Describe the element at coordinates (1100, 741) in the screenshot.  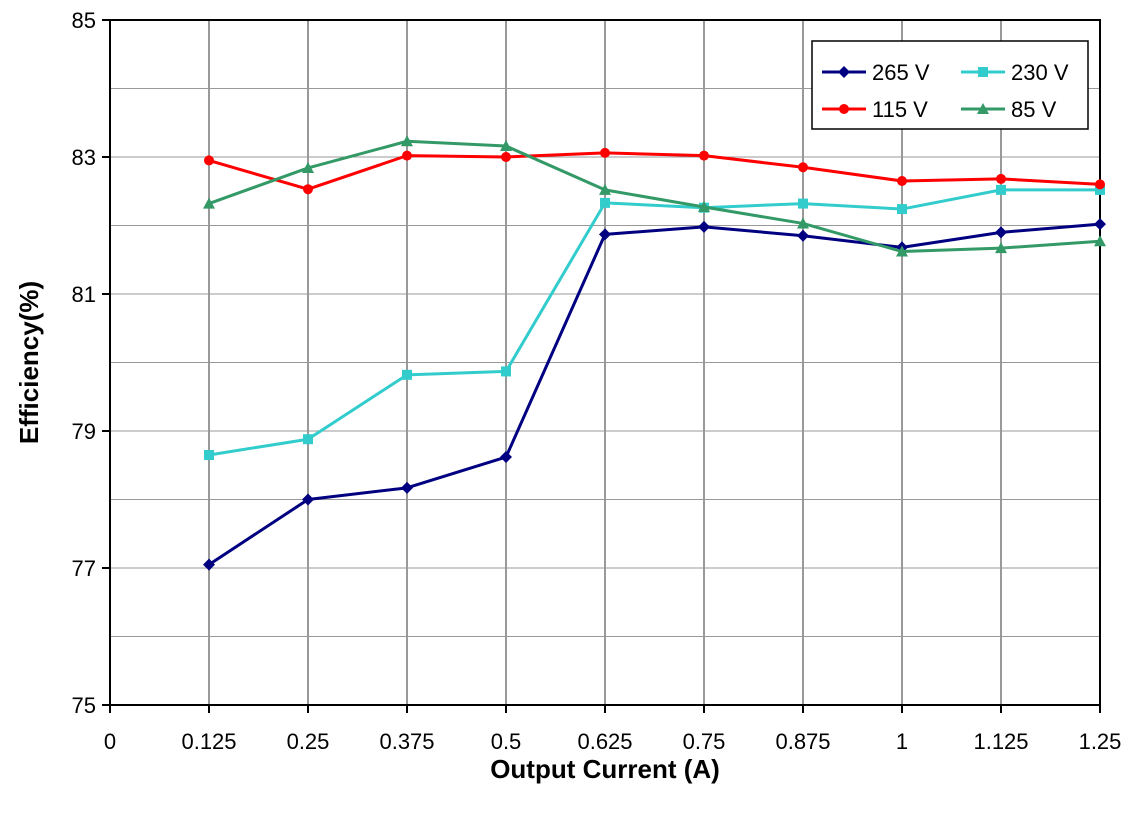
I see `x-tick-label: 1.25` at that location.